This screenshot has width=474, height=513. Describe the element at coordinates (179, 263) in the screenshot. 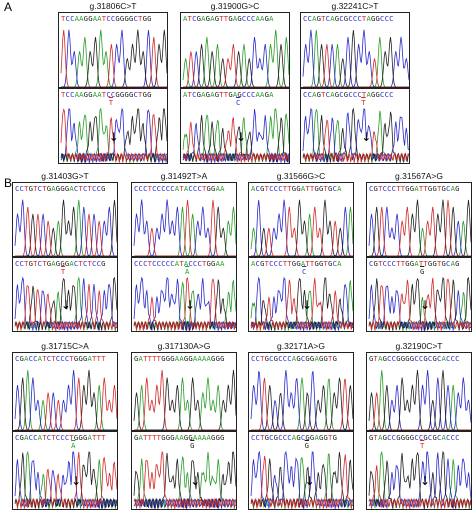

I see `sequence-text: CCCTCCCCCATACCCTGGAA` at that location.